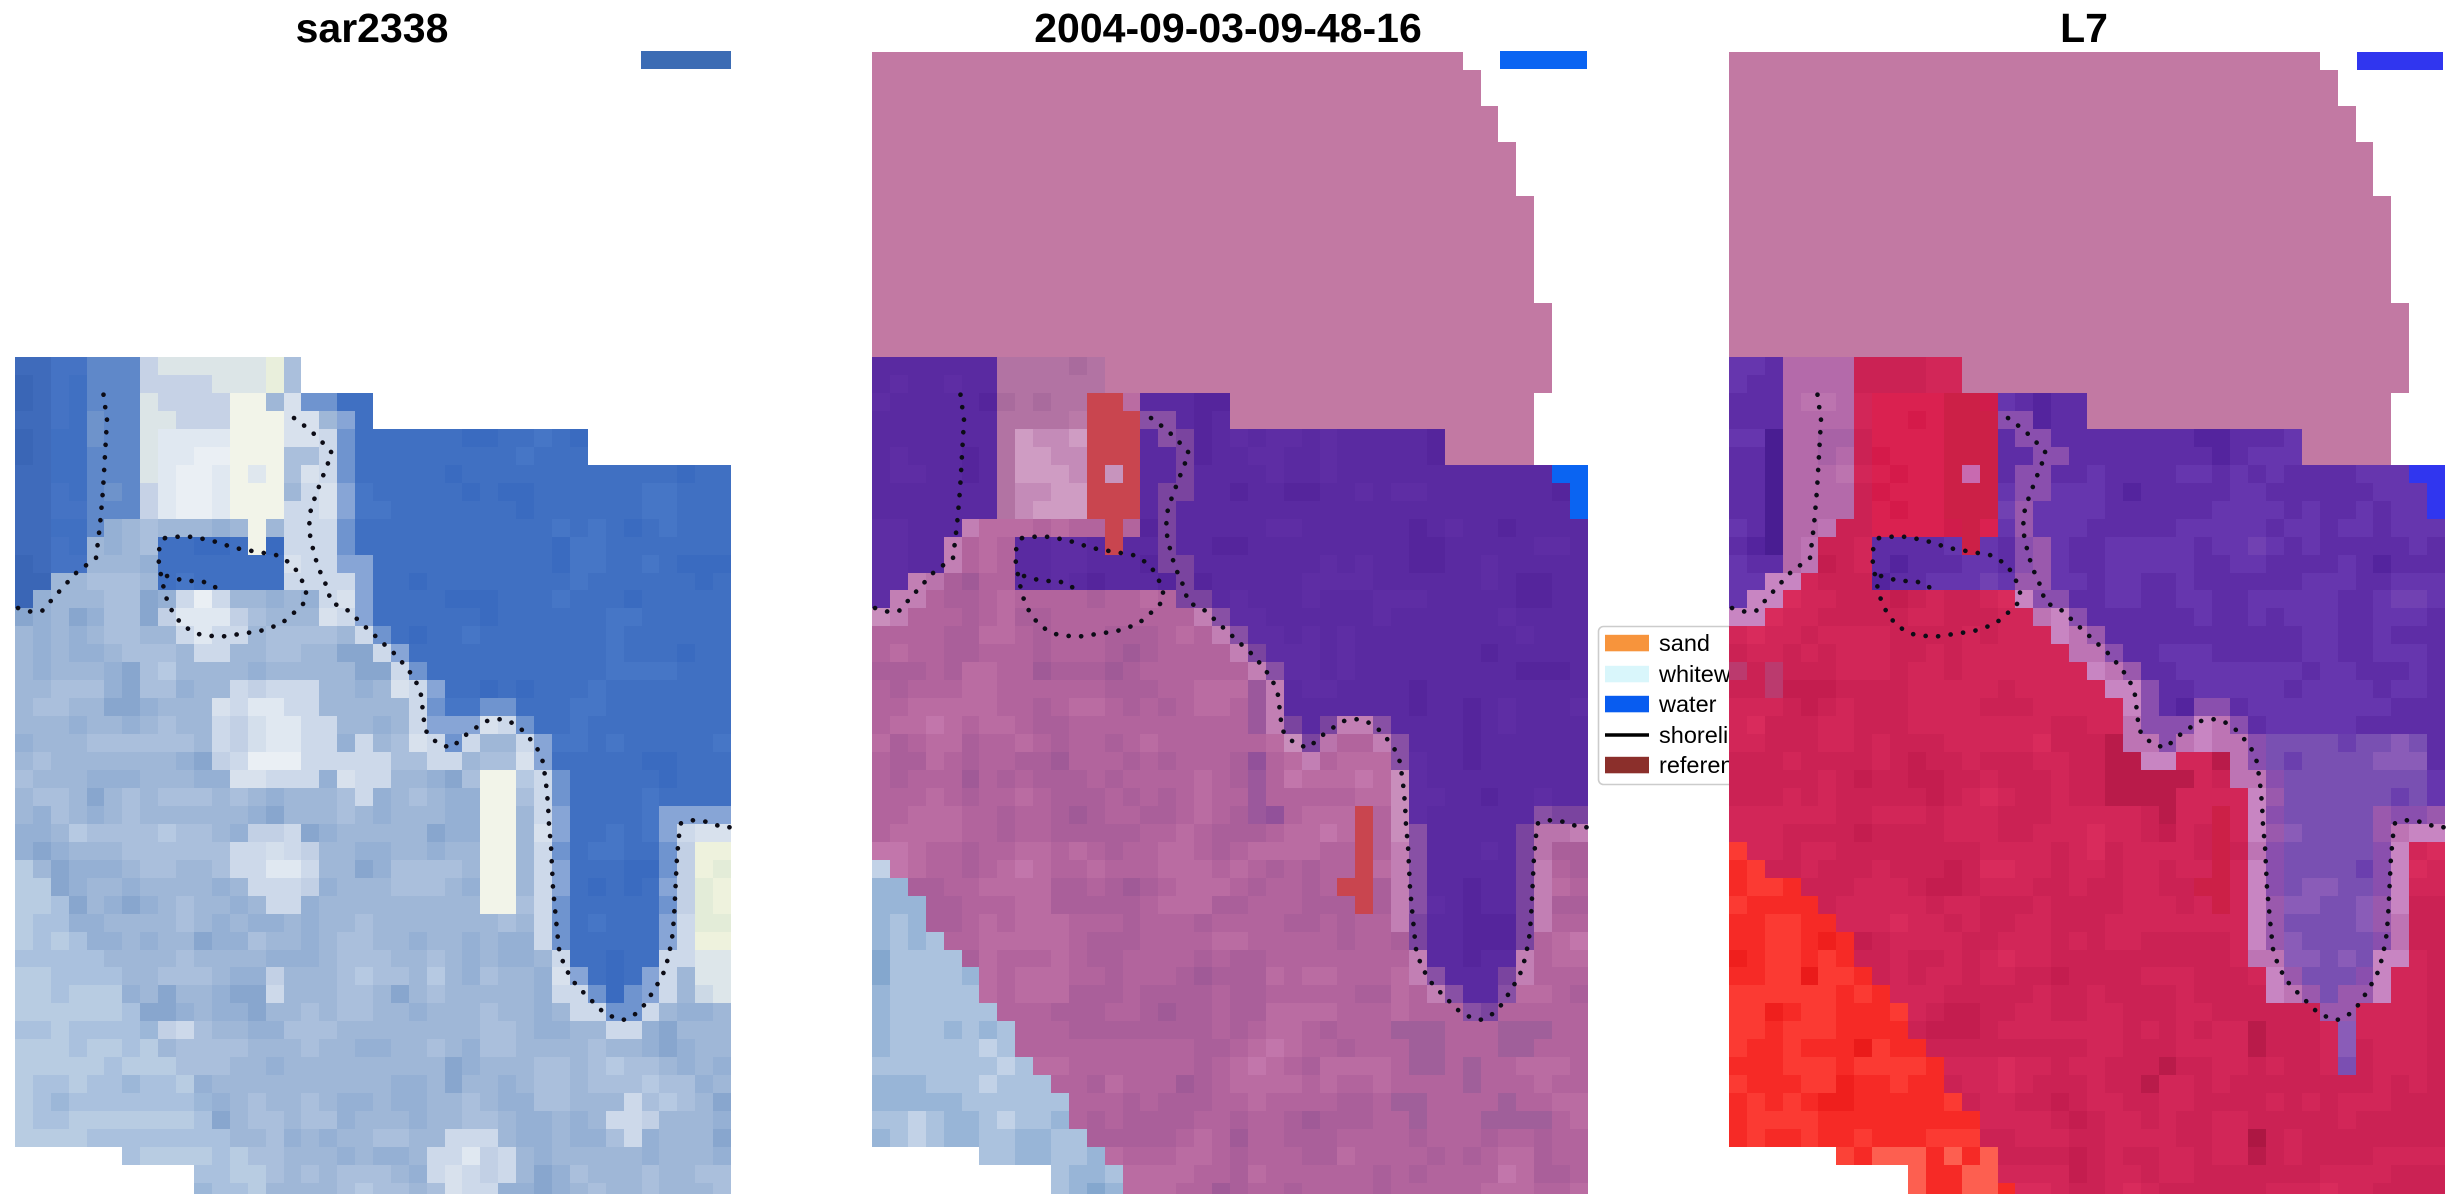 The width and height of the screenshot is (2460, 1199). What do you see at coordinates (1228, 28) in the screenshot?
I see `svg-text: 2004-09-03-09-48-16` at bounding box center [1228, 28].